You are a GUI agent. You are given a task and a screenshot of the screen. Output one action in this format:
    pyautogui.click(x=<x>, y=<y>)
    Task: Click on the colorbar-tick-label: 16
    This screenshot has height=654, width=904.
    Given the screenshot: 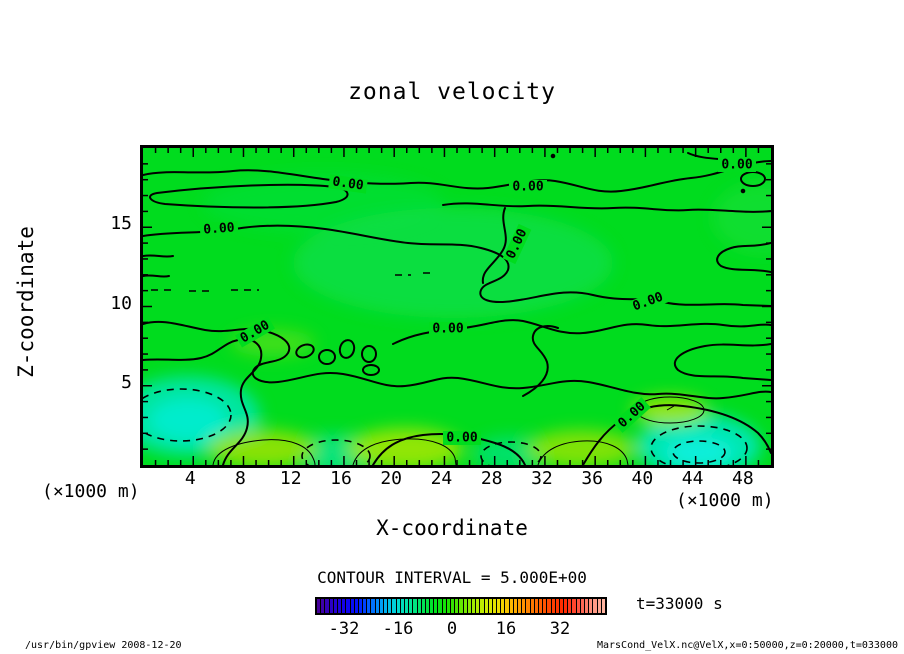 What is the action you would take?
    pyautogui.click(x=506, y=629)
    